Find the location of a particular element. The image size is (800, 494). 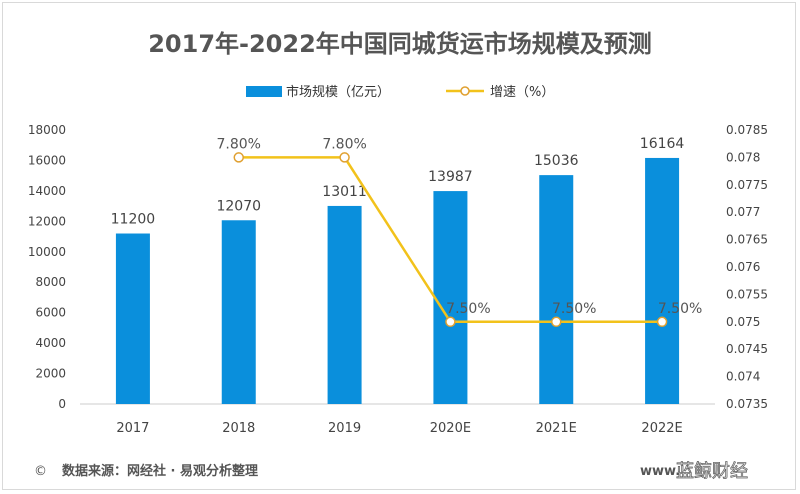

x-tick-label: 2020E is located at coordinates (450, 428).